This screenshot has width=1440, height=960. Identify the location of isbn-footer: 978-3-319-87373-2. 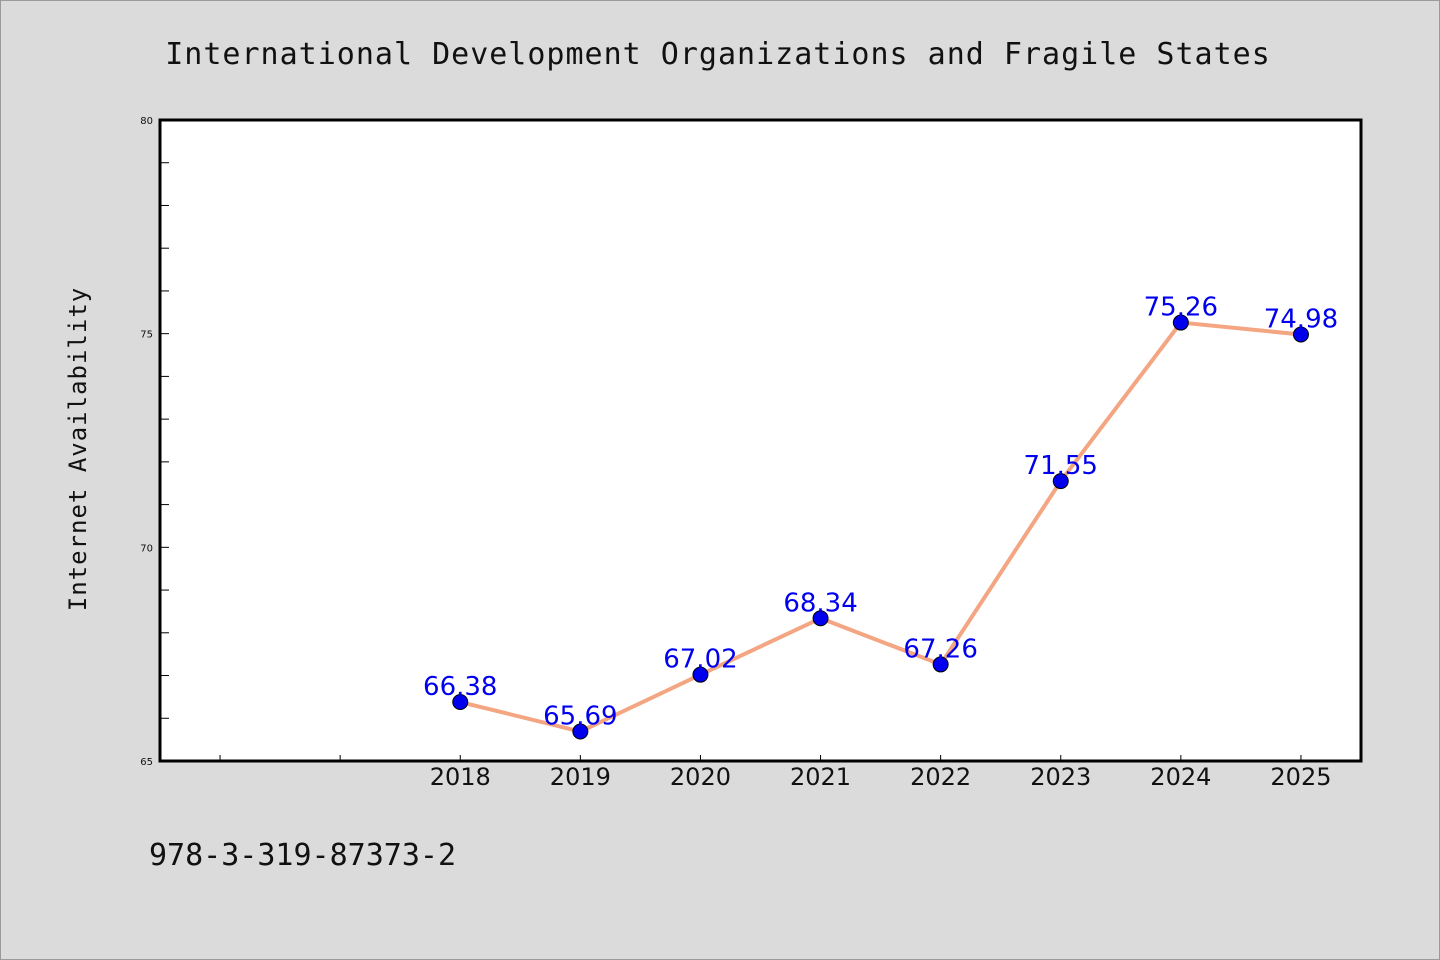
(302, 855).